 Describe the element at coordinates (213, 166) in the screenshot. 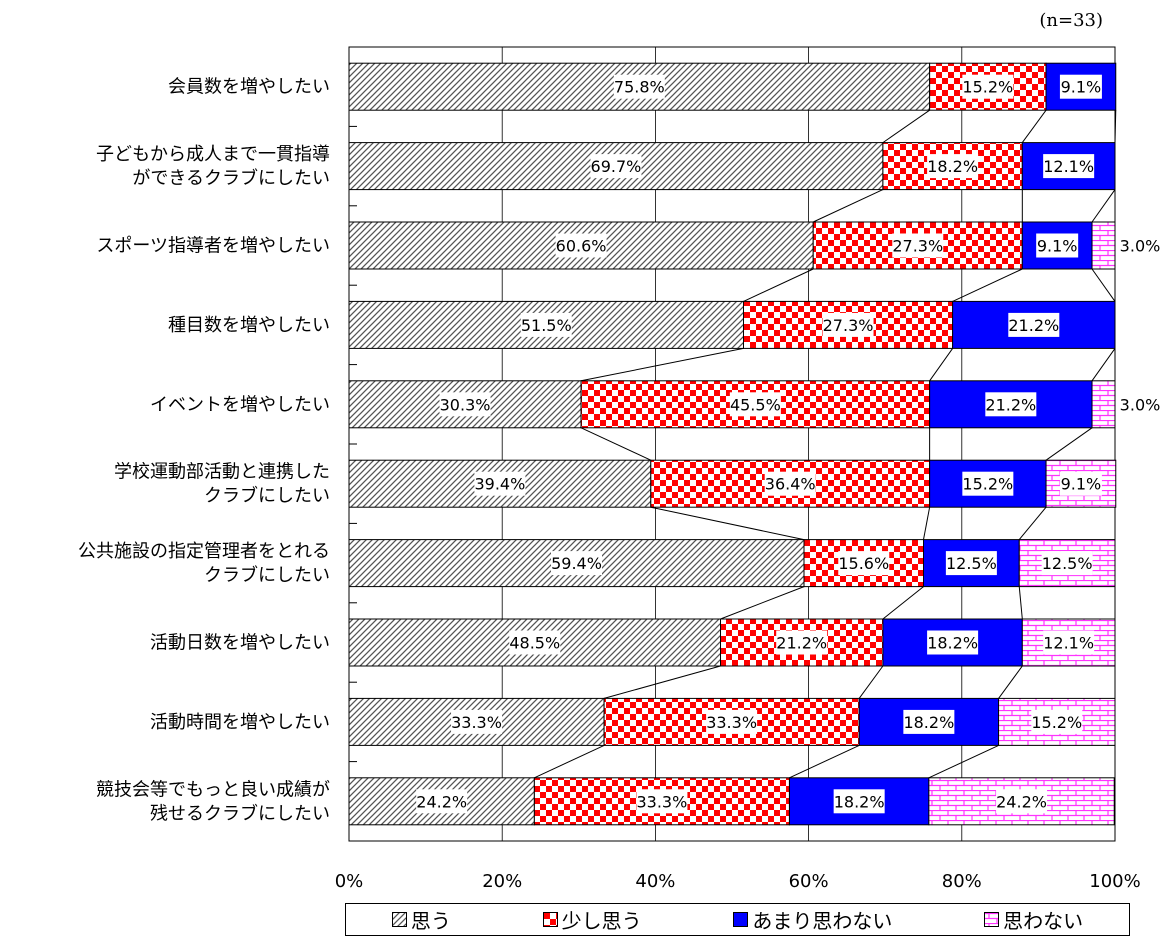

I see `category-label: 子どもから成人まで一貫指導ができるクラブにしたい` at that location.